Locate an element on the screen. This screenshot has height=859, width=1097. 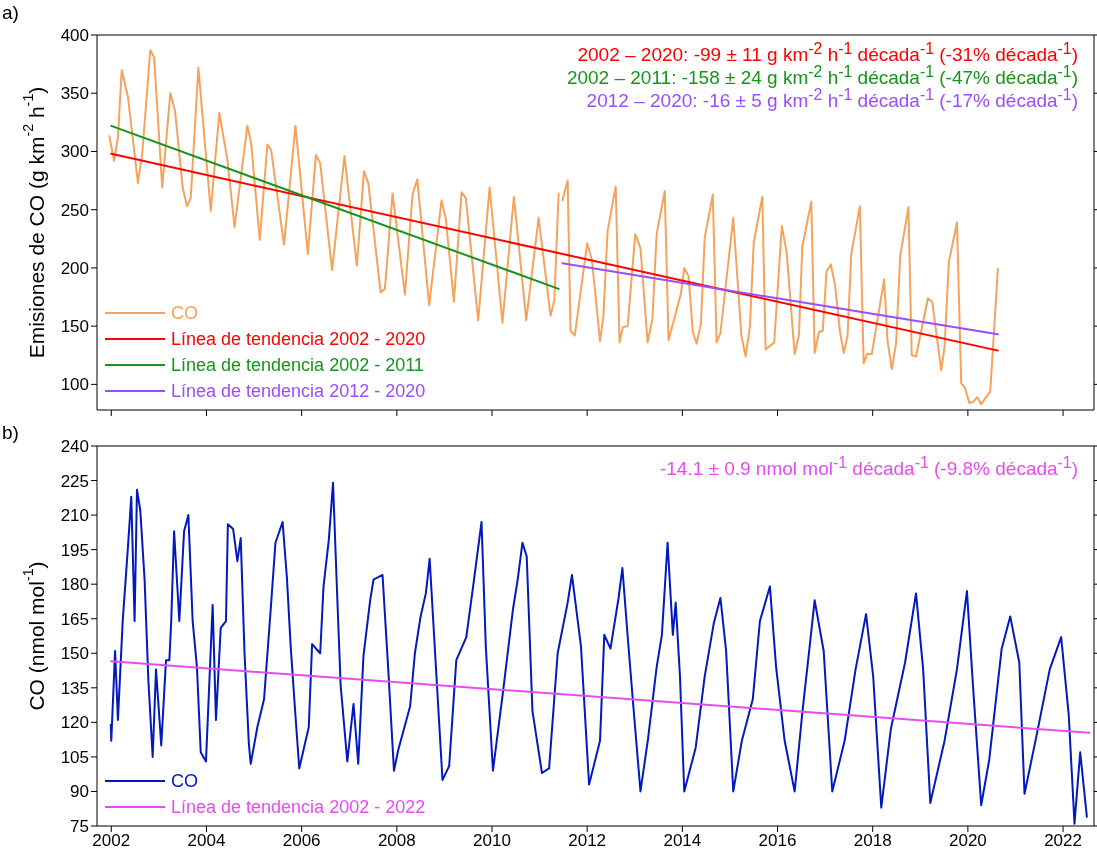
chart-title: a) is located at coordinates (10, 13).